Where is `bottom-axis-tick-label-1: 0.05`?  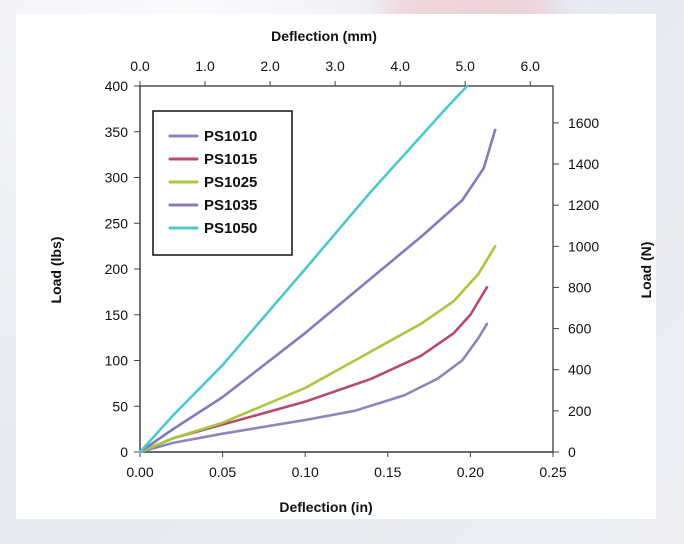 bottom-axis-tick-label-1: 0.05 is located at coordinates (222, 472).